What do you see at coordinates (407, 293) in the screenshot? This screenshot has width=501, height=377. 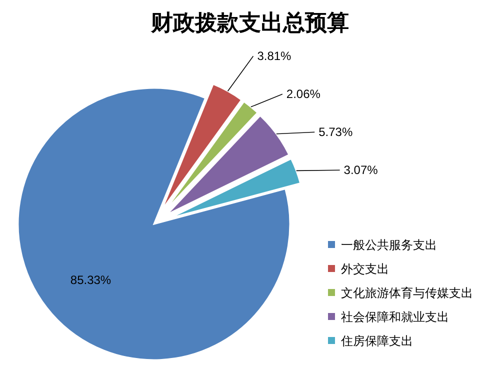 I see `legend-label: 文化旅游体育与传媒支出` at bounding box center [407, 293].